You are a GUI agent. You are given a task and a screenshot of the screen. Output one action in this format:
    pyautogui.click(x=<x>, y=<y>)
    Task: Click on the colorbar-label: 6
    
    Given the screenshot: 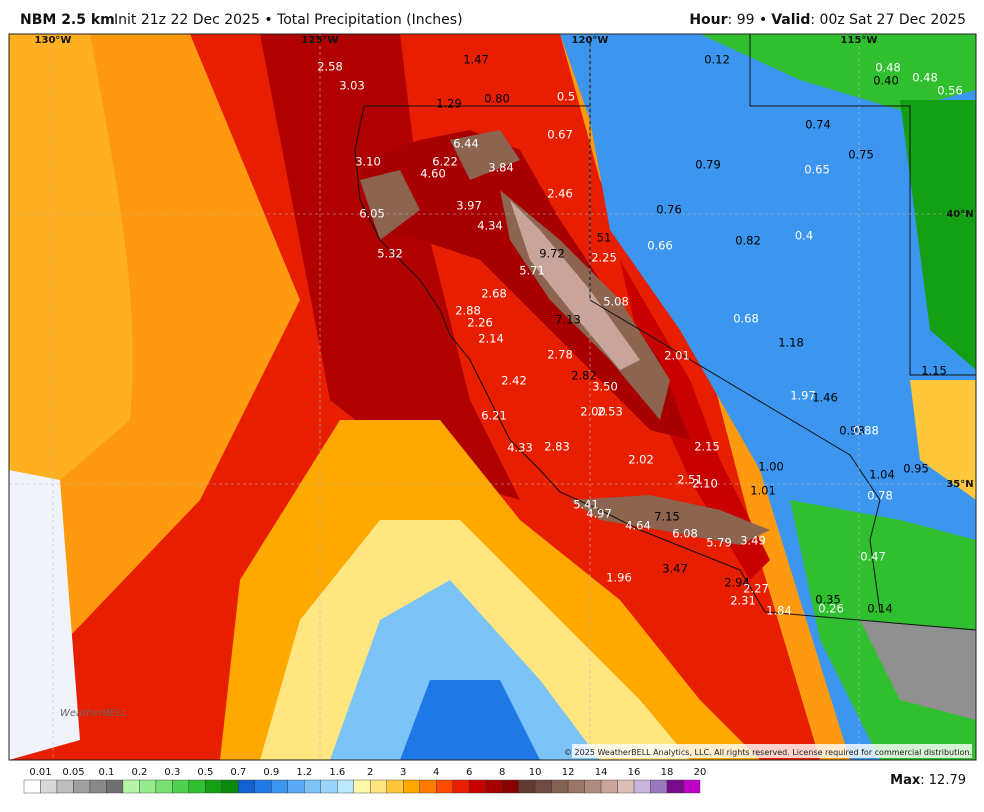 What is the action you would take?
    pyautogui.click(x=469, y=772)
    